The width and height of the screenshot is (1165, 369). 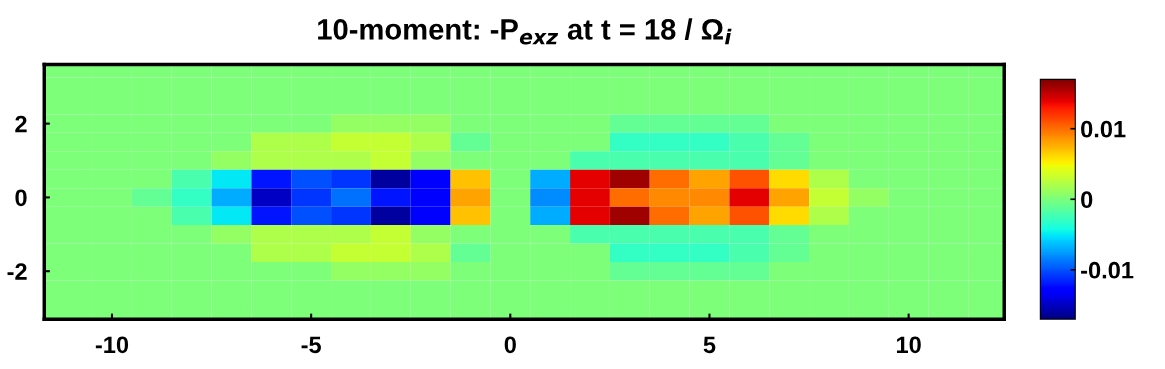 I want to click on y-tick-label: 0, so click(x=21, y=198).